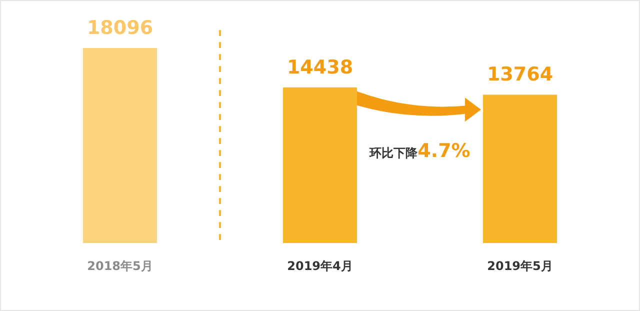 This screenshot has width=640, height=311. What do you see at coordinates (420, 151) in the screenshot?
I see `annotation: 环比下降4.7%` at bounding box center [420, 151].